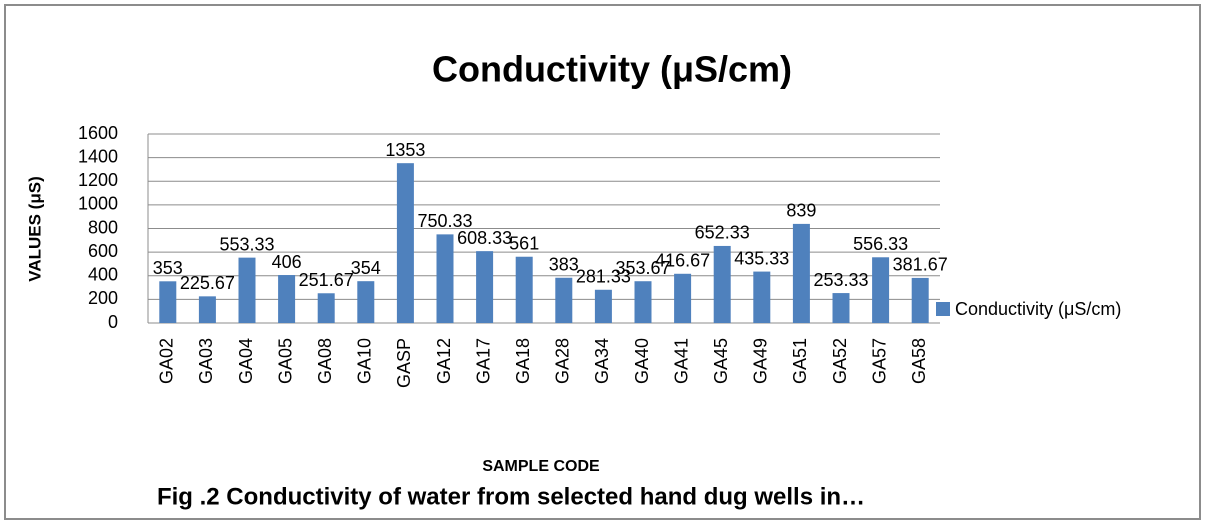  What do you see at coordinates (523, 361) in the screenshot?
I see `x-tick-label: GA18` at bounding box center [523, 361].